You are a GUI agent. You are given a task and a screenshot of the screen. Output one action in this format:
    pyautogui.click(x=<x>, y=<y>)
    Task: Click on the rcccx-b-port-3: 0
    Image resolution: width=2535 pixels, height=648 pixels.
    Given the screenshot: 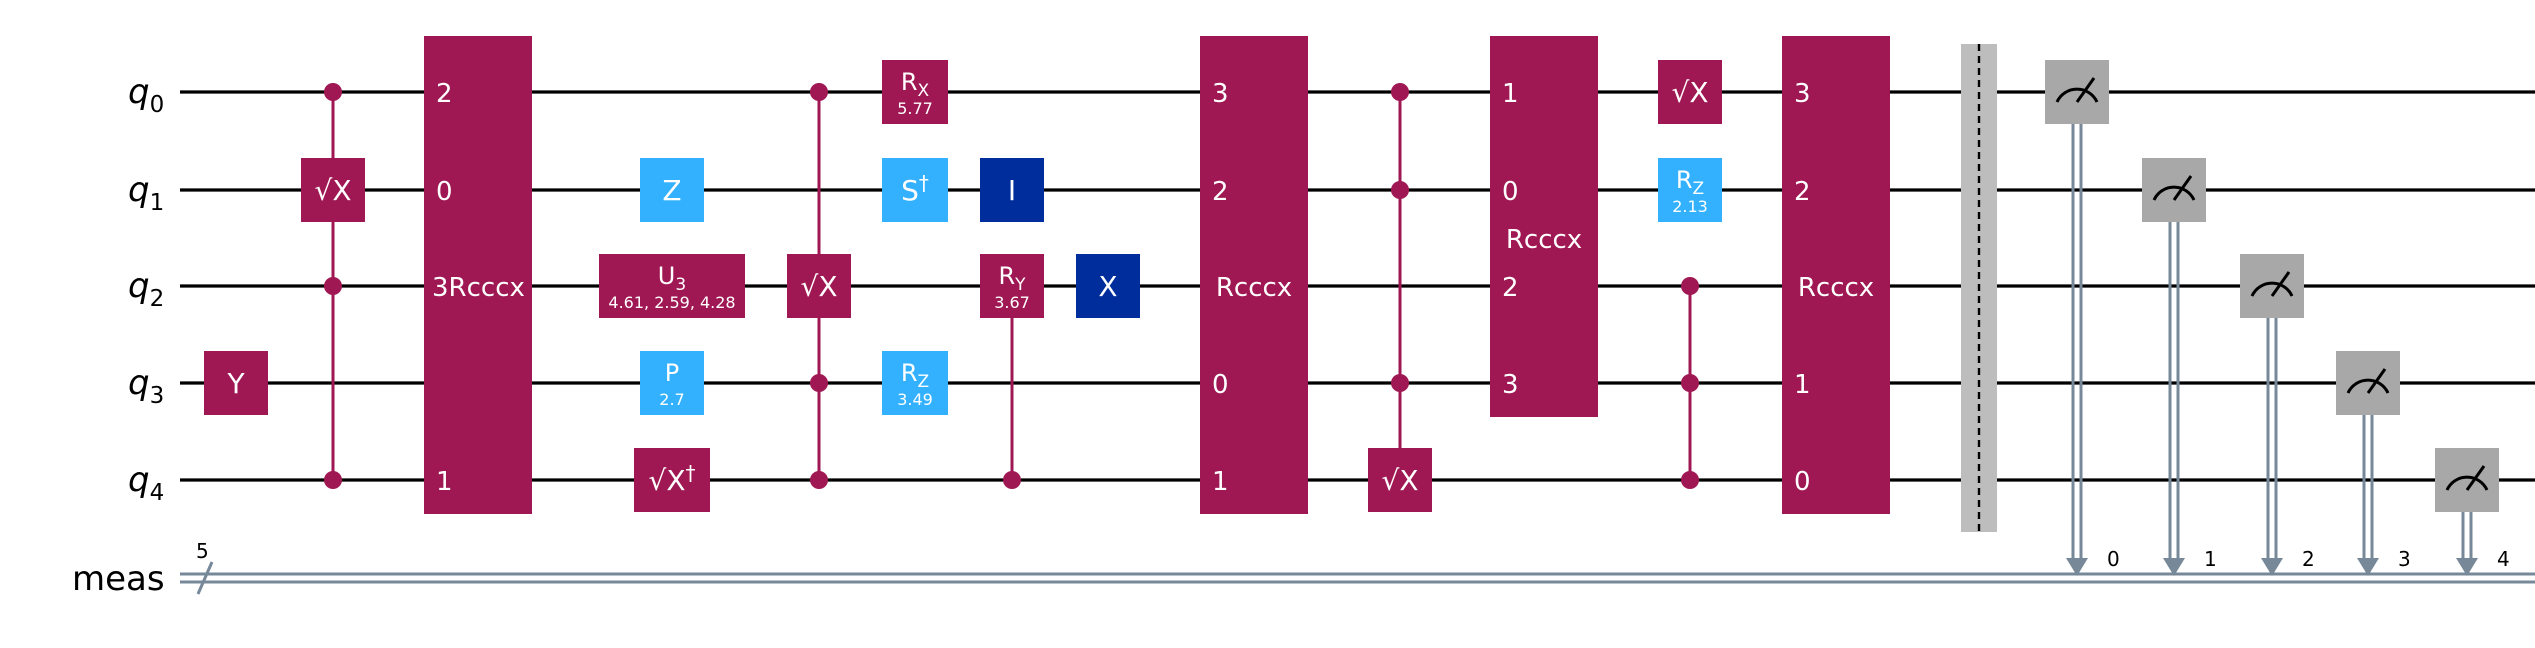 What is the action you would take?
    pyautogui.click(x=1220, y=385)
    